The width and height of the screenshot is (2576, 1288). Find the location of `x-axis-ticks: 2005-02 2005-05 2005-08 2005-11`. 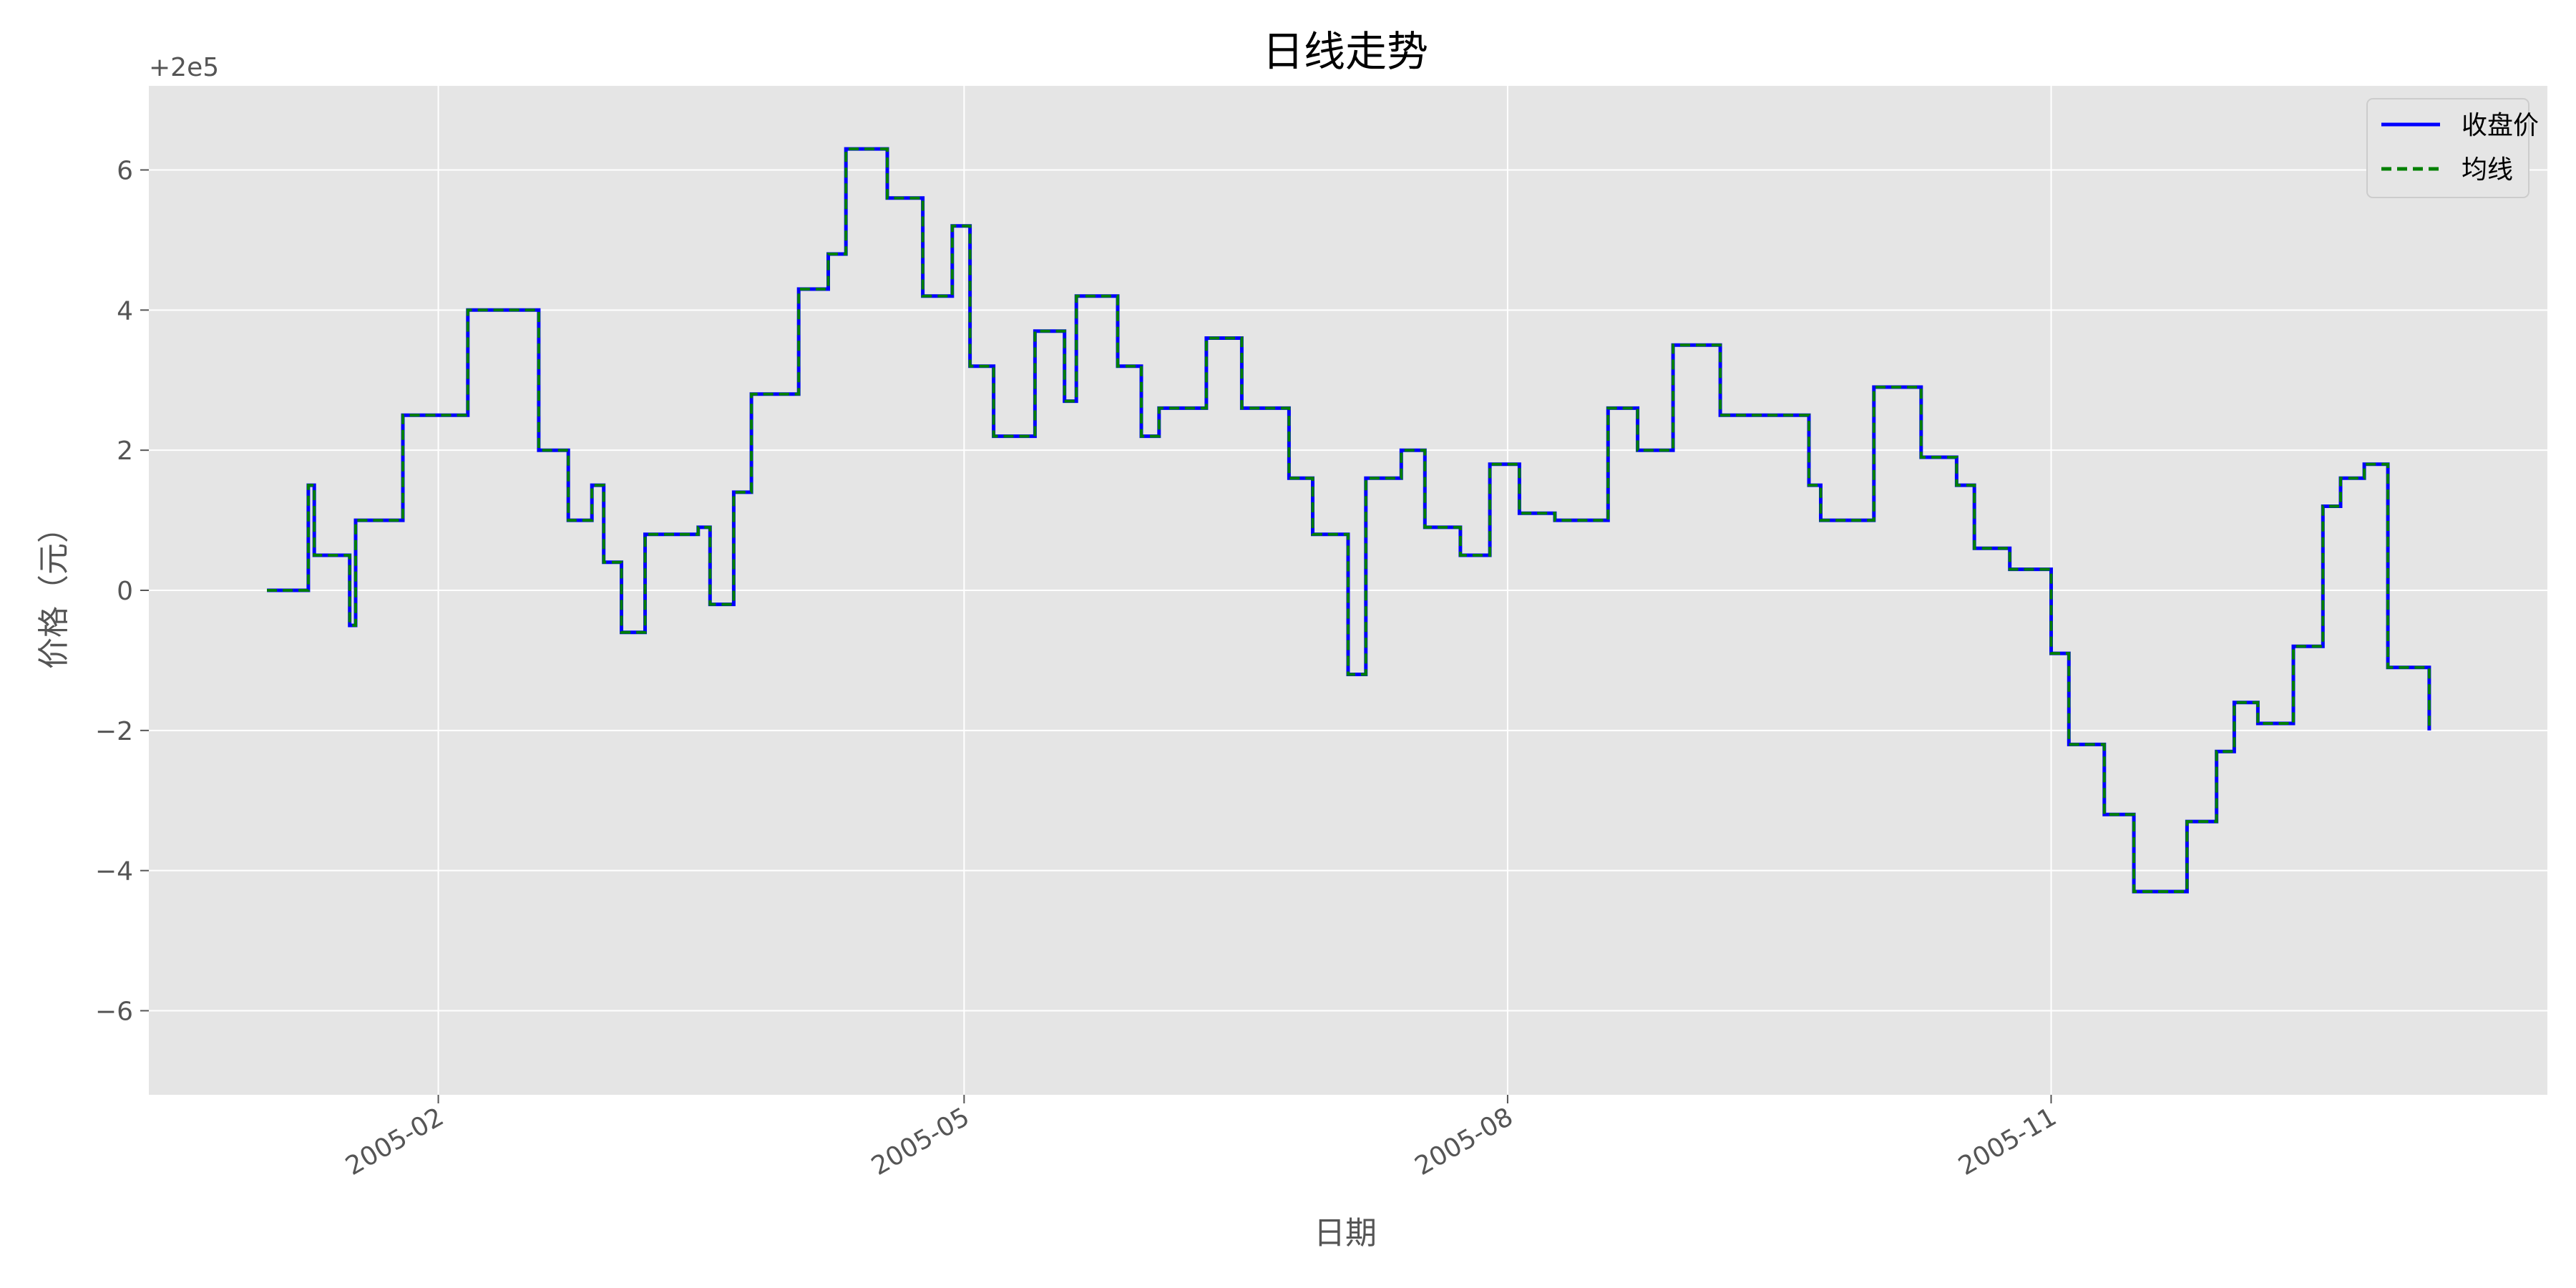

x-axis-ticks: 2005-02 2005-05 2005-08 2005-11 is located at coordinates (1201, 1138).